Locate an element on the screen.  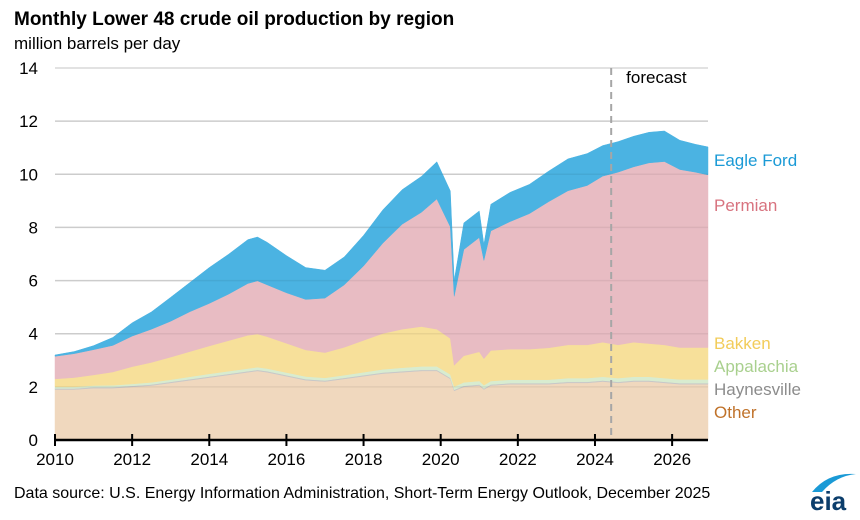
x-tick-label: 2024 is located at coordinates (595, 459).